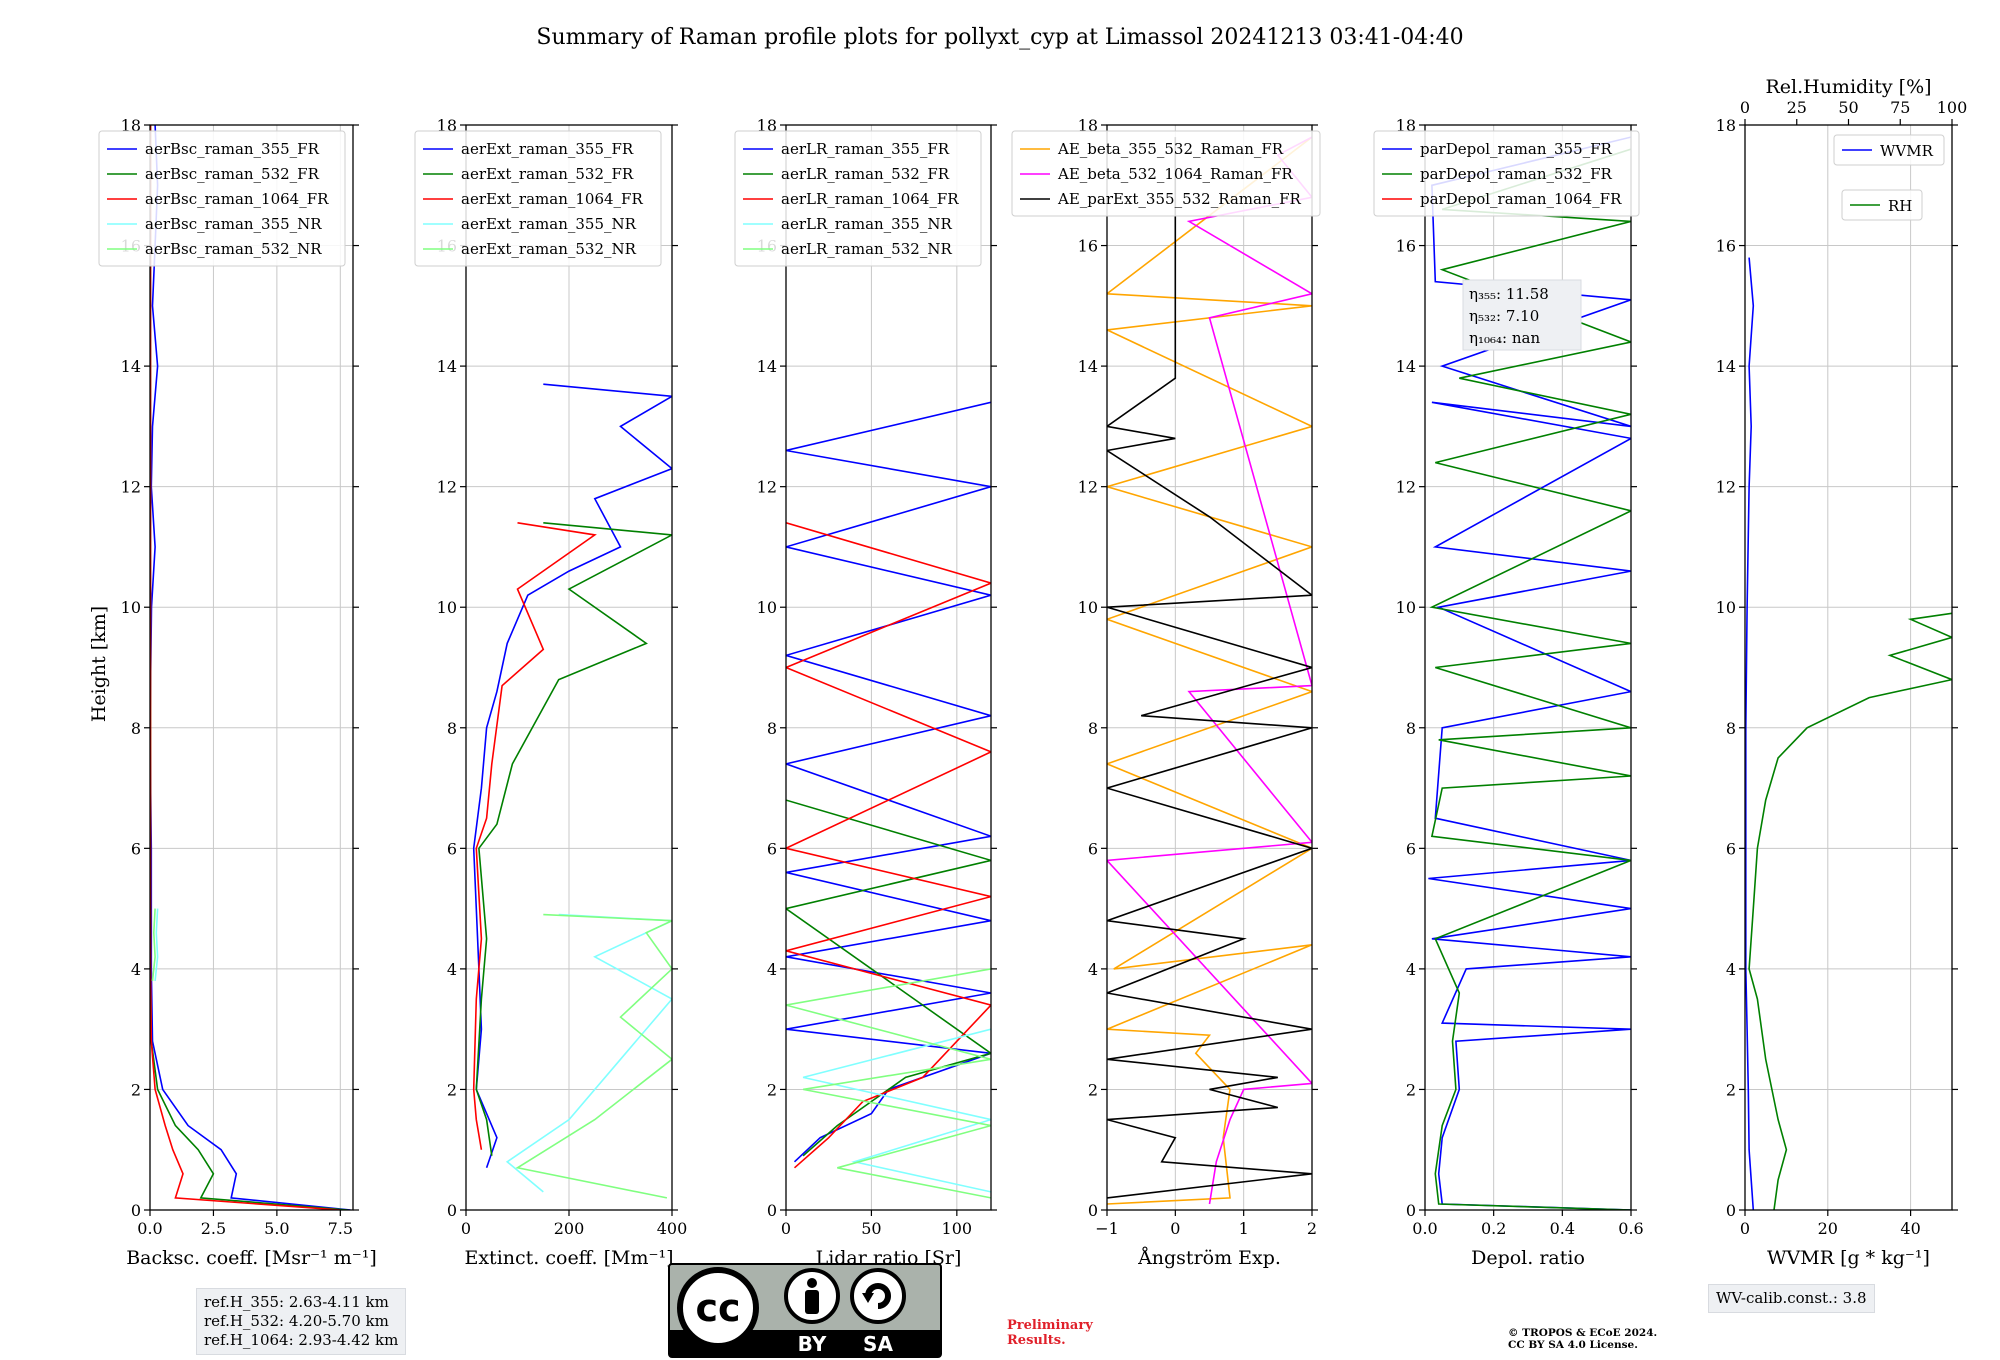 The height and width of the screenshot is (1360, 2000). I want to click on top-x-tick-label: 25, so click(1797, 107).